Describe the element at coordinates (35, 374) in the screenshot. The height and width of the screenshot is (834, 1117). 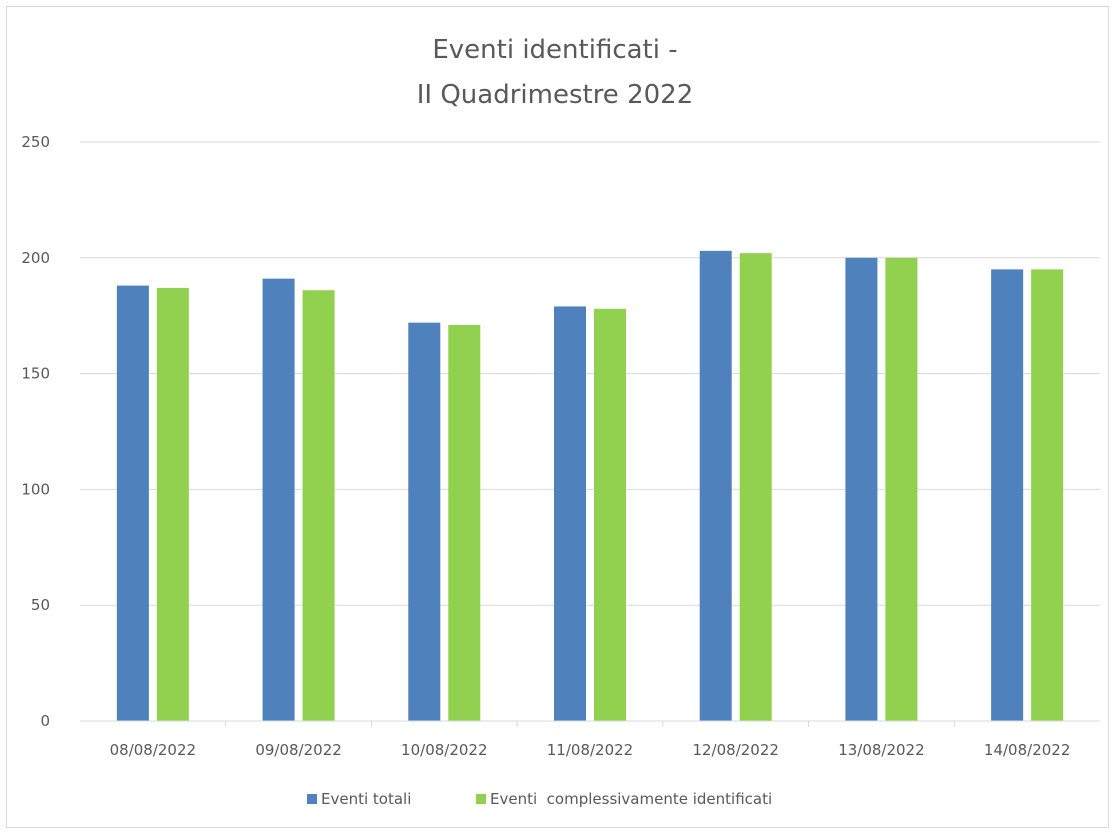
I see `y-tick-label: 150` at that location.